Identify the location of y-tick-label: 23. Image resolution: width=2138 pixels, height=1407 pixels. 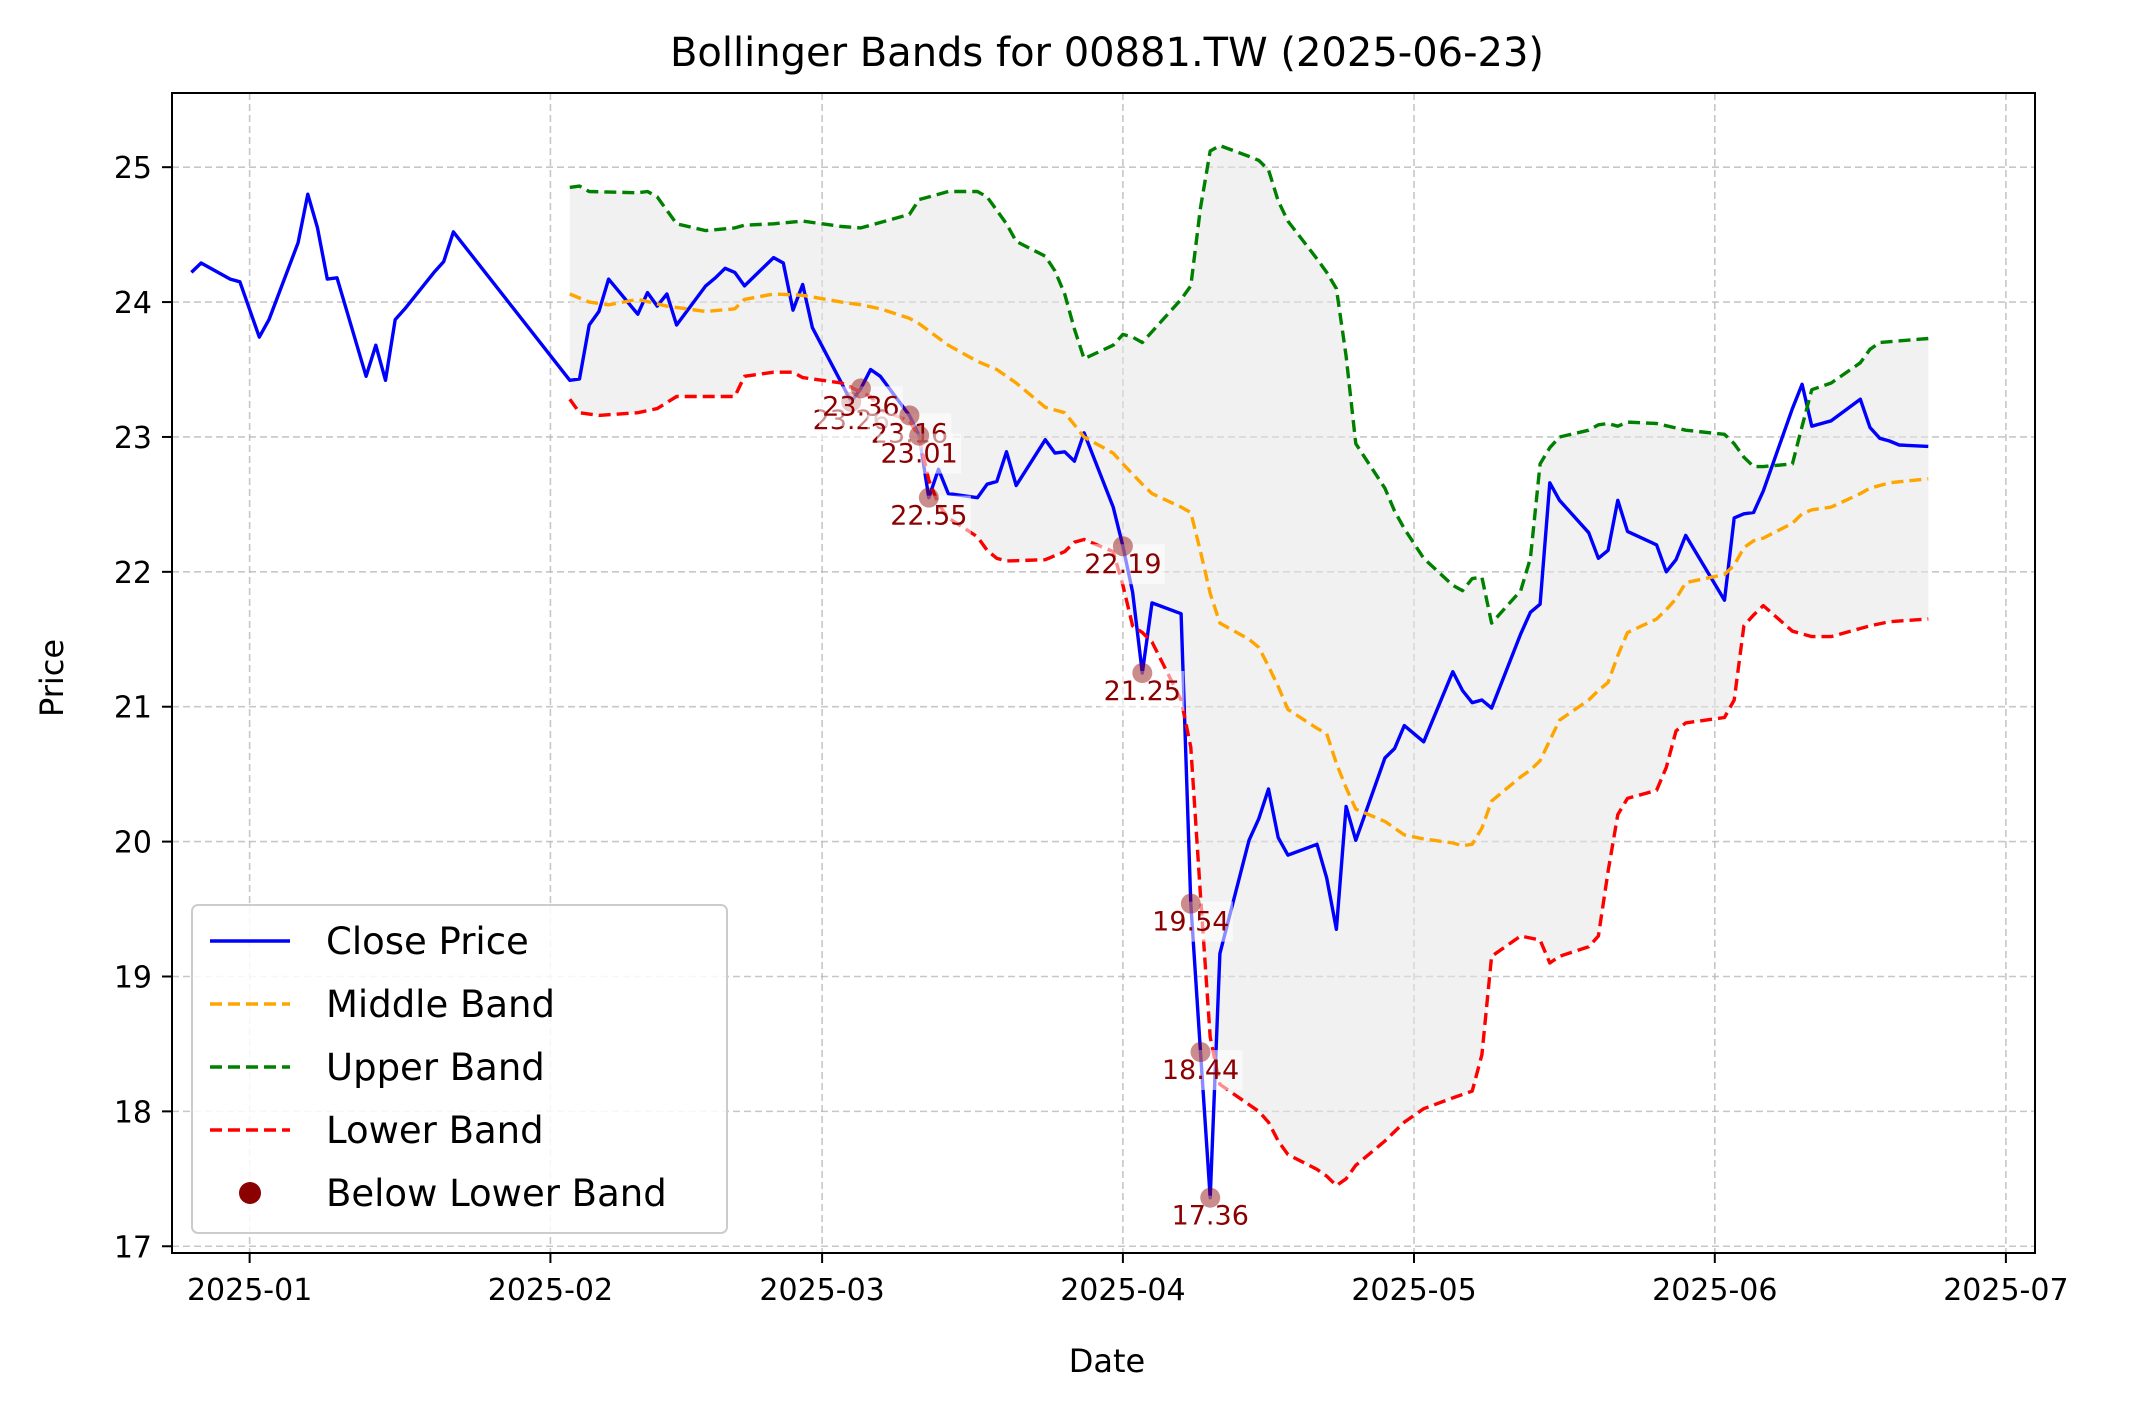
(133, 438).